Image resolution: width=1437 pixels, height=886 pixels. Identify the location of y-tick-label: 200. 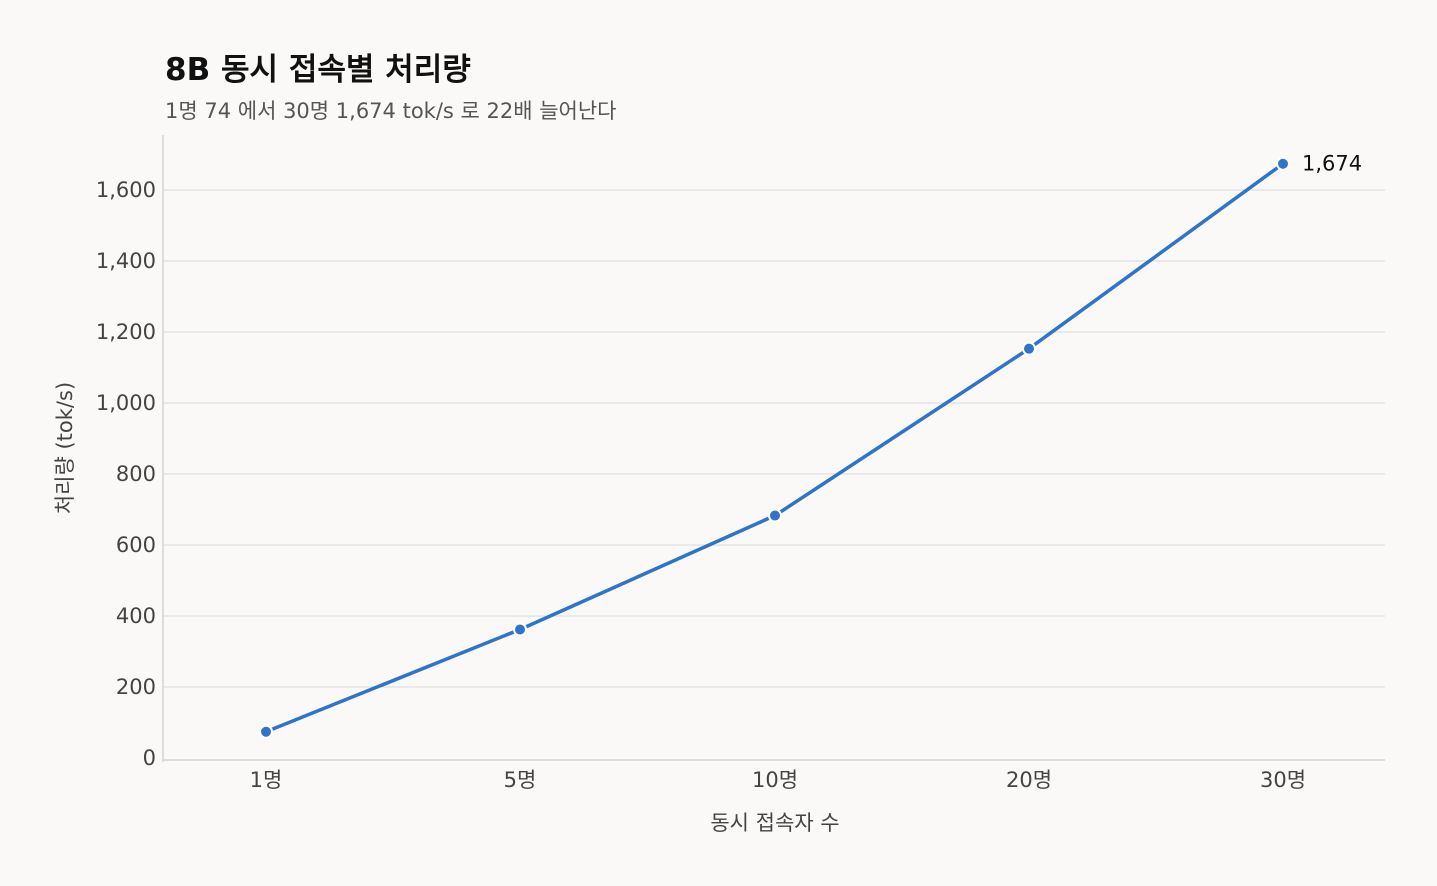
(136, 687).